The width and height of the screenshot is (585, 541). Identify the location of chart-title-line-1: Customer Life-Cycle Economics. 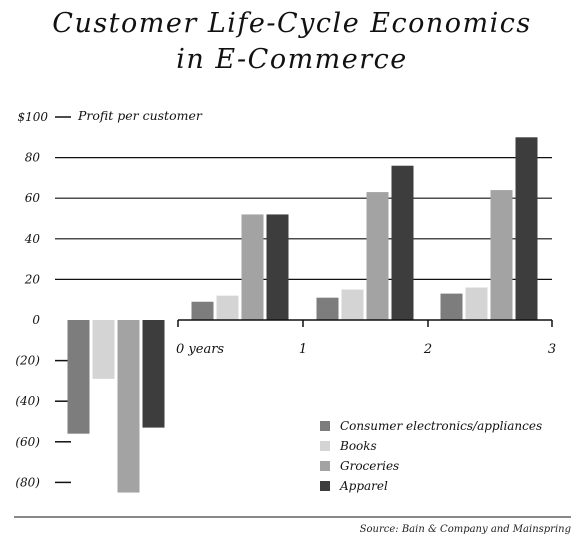
(291, 23).